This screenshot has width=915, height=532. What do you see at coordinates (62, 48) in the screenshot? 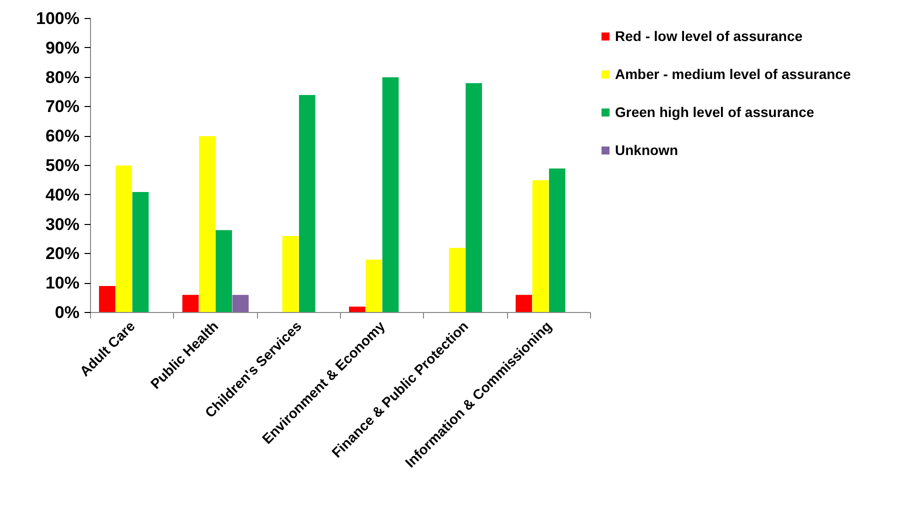
I see `y-tick-label: 90%` at bounding box center [62, 48].